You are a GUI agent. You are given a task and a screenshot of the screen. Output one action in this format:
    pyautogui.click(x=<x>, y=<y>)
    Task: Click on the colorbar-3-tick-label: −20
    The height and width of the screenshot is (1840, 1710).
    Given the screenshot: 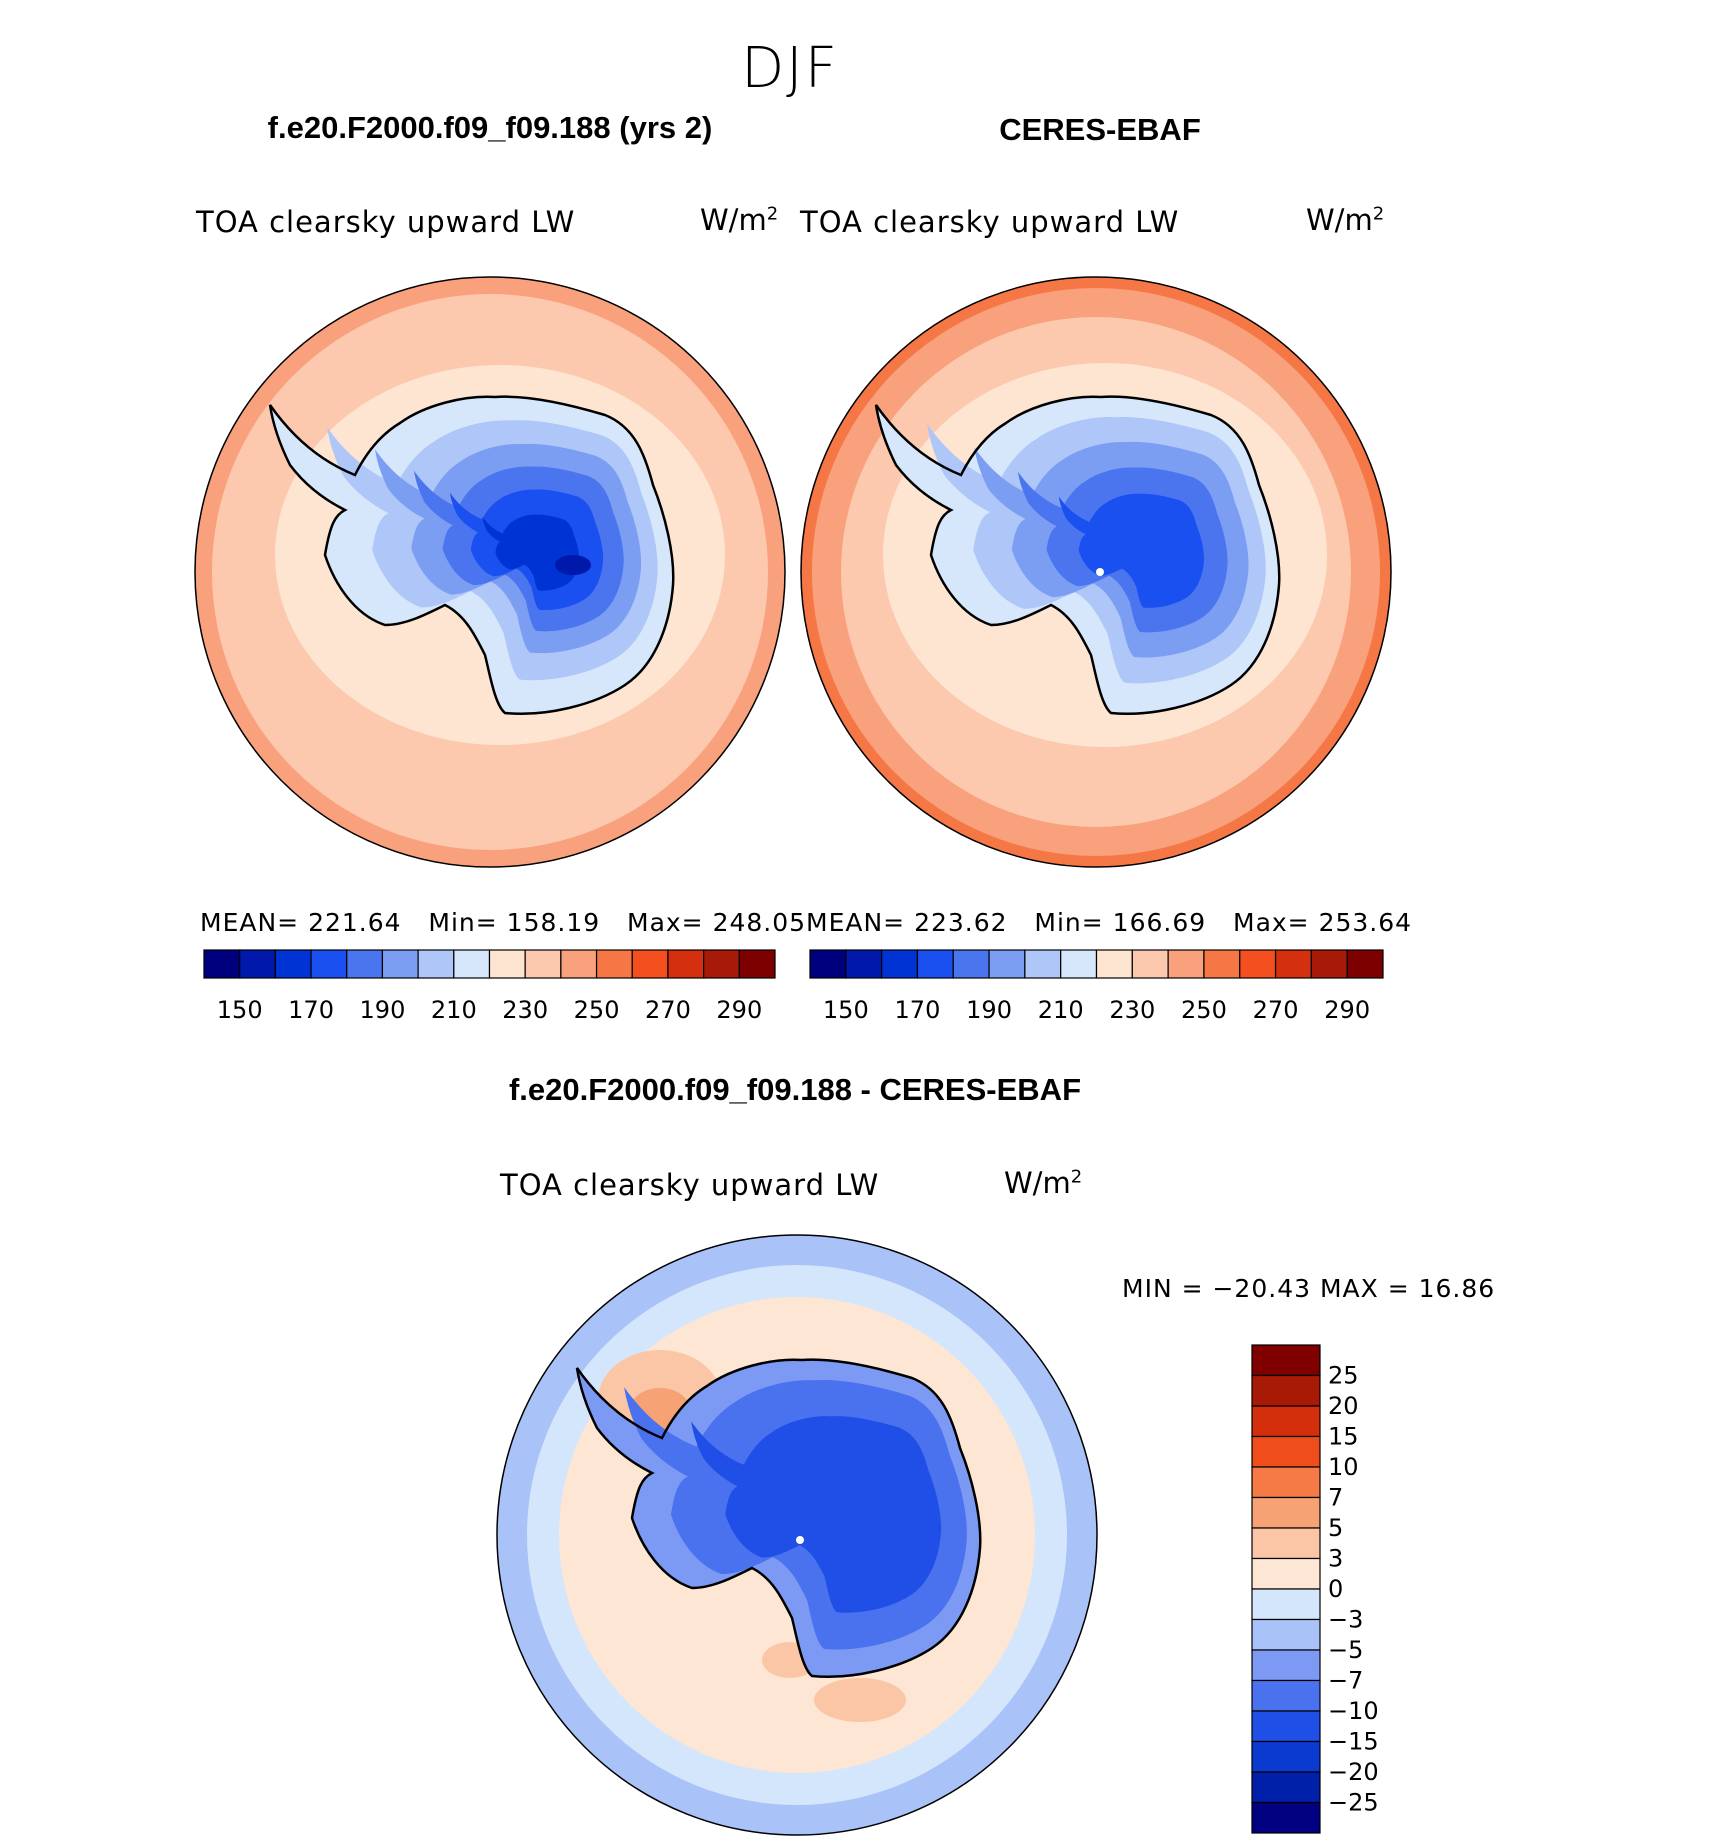 What is the action you would take?
    pyautogui.click(x=1353, y=1772)
    